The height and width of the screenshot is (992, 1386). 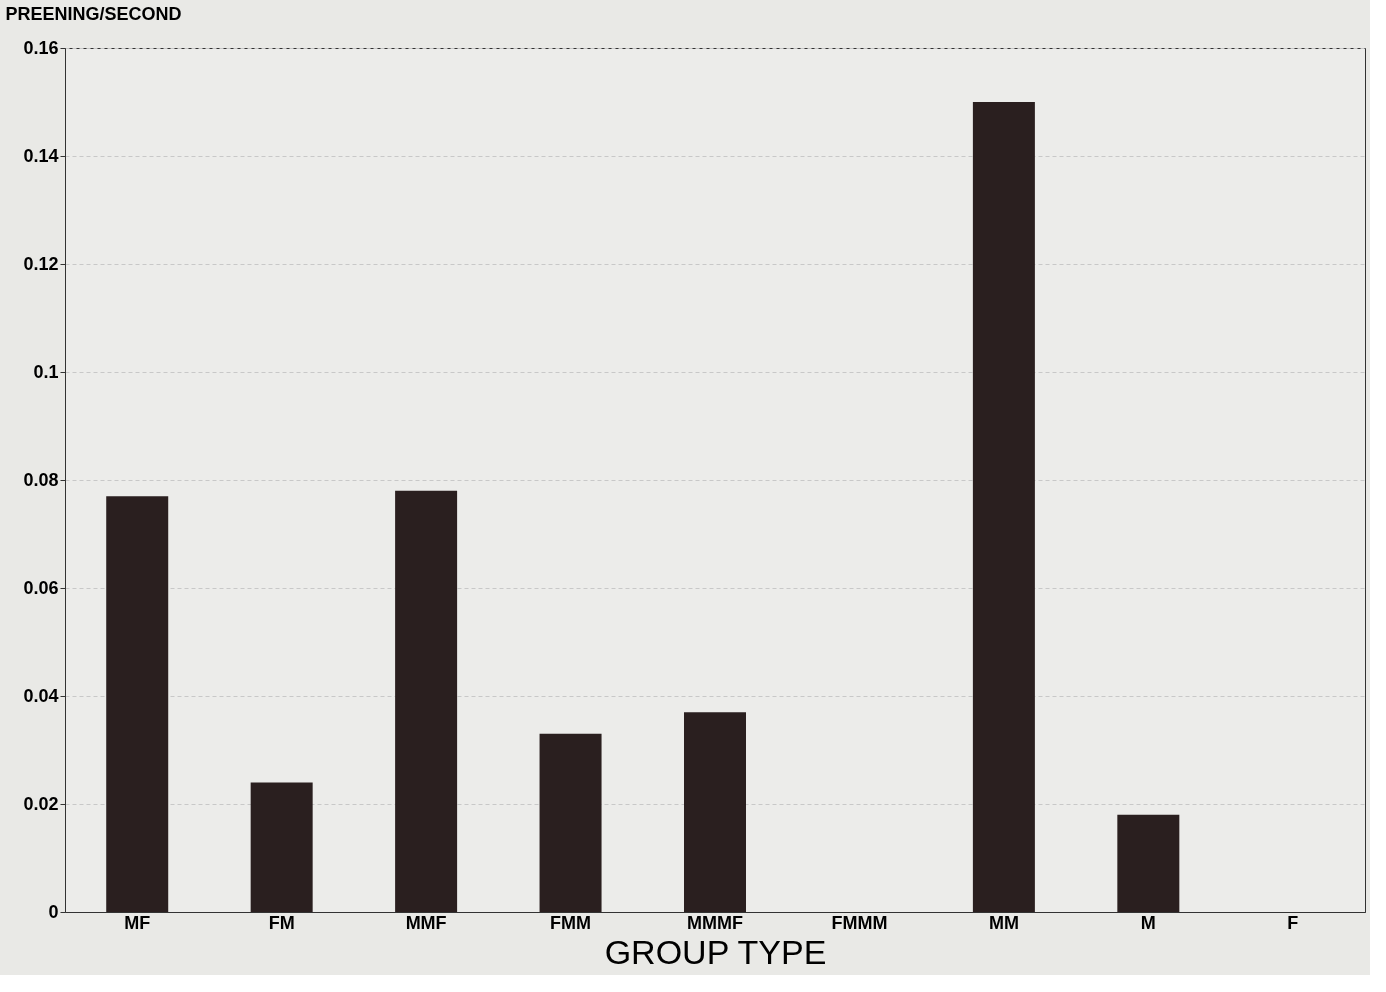 What do you see at coordinates (41, 695) in the screenshot?
I see `y-tick-label: 0.04` at bounding box center [41, 695].